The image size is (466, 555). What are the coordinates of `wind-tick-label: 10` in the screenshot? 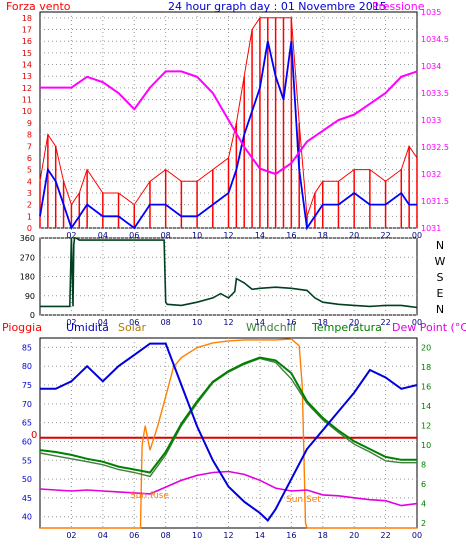 It's located at (27, 111).